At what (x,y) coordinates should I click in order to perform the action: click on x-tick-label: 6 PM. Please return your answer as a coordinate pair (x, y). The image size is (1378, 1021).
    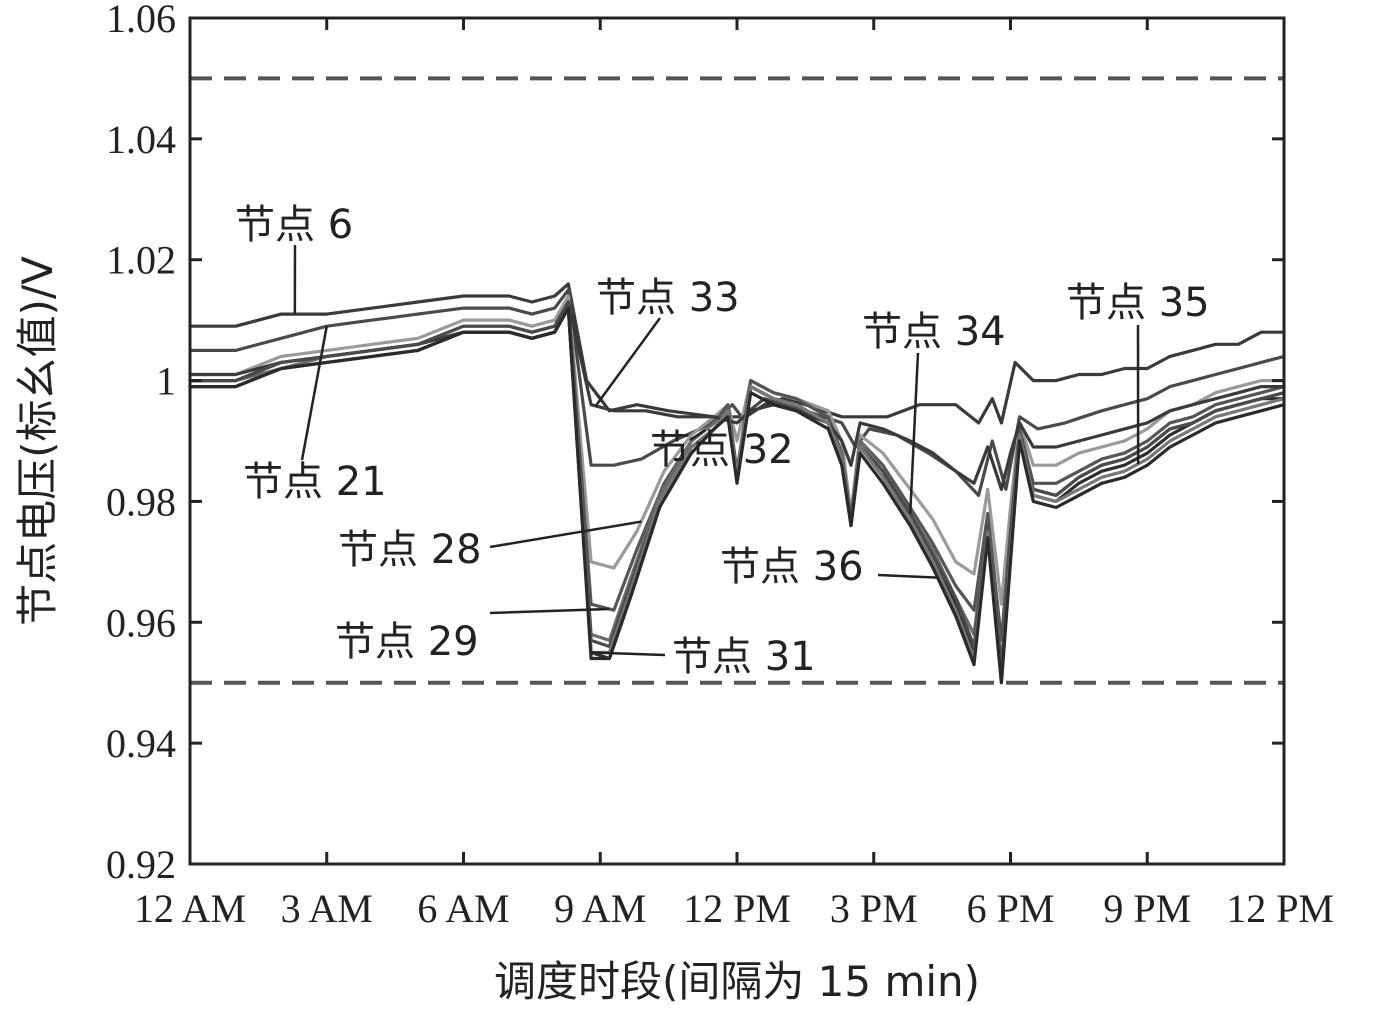
    Looking at the image, I should click on (1011, 908).